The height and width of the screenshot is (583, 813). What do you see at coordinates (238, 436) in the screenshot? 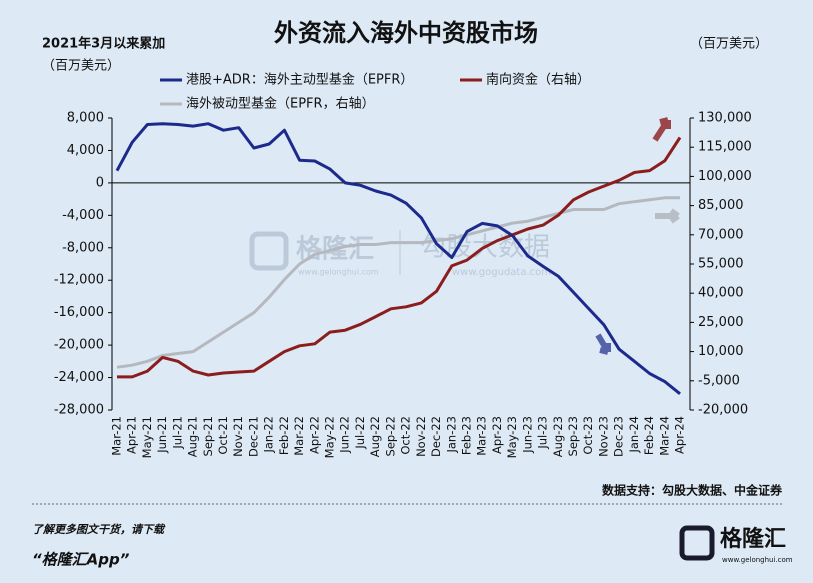
I see `x-tick-label: Nov-21` at bounding box center [238, 436].